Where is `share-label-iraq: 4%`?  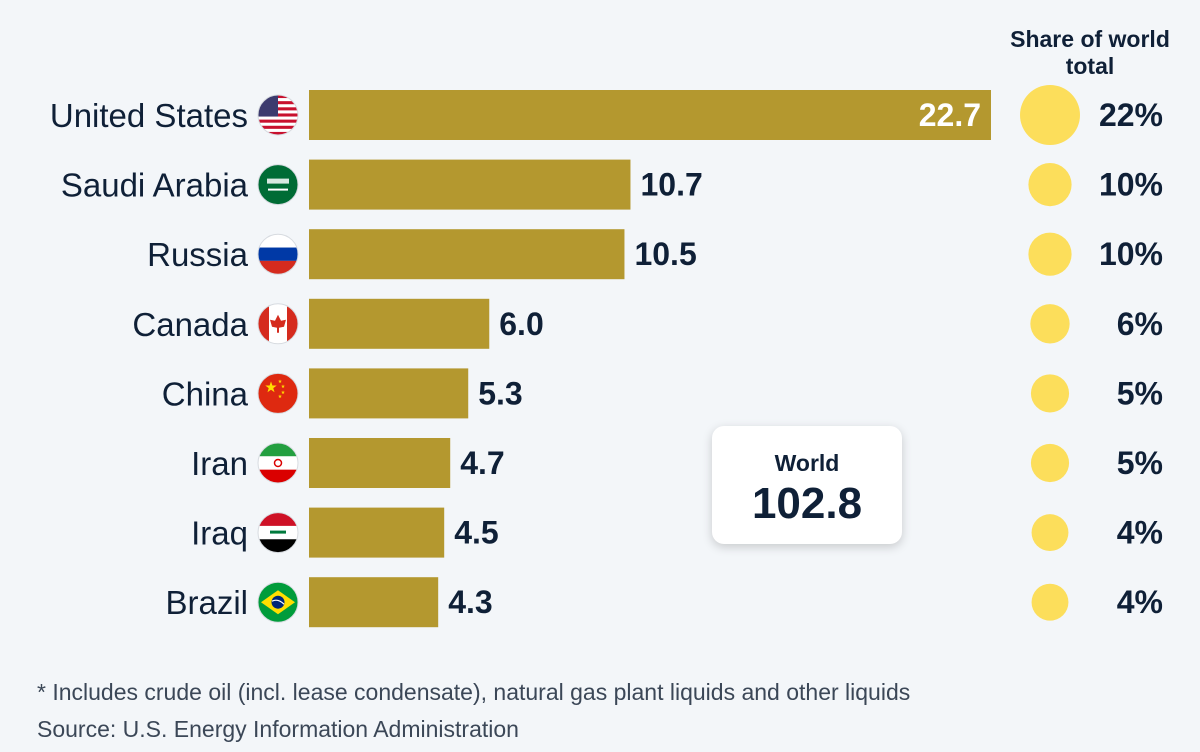
share-label-iraq: 4% is located at coordinates (1140, 533).